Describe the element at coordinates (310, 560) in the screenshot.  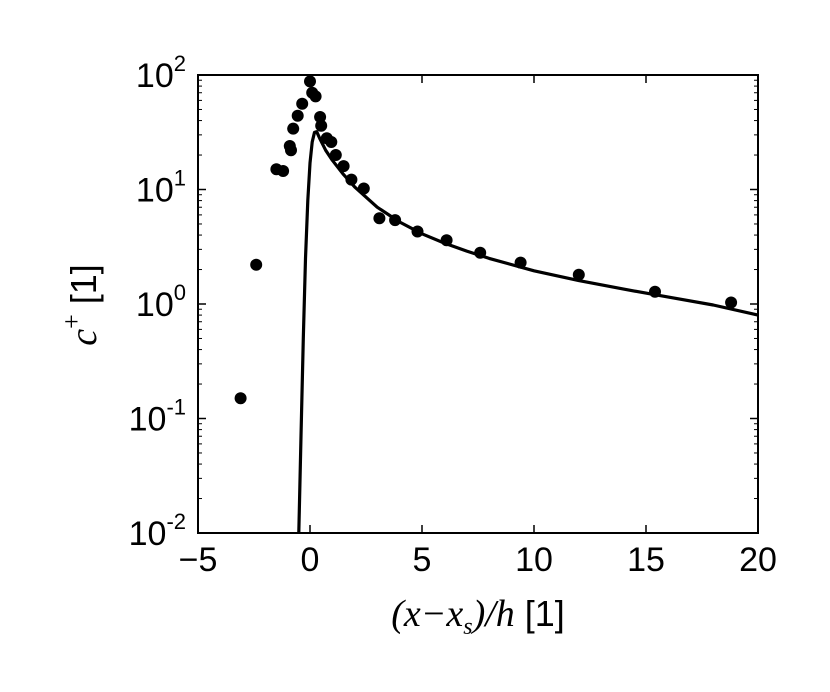
I see `x-tick-label: 0` at that location.